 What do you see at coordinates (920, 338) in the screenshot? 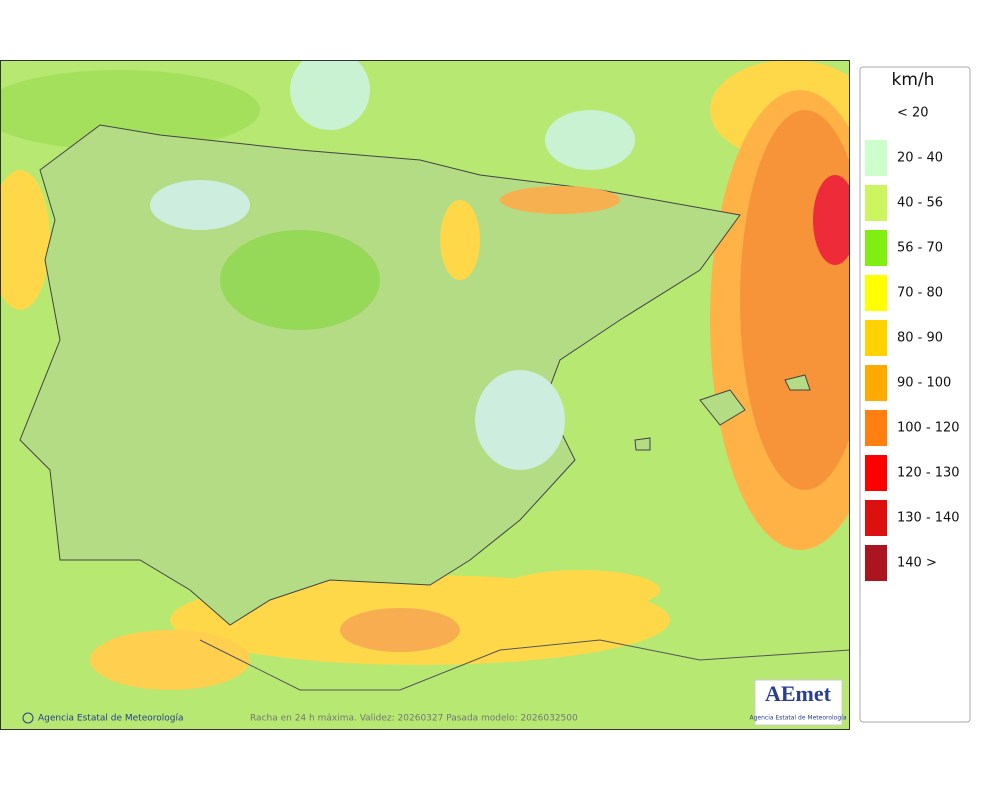
I see `legend-label: 80 - 90` at bounding box center [920, 338].